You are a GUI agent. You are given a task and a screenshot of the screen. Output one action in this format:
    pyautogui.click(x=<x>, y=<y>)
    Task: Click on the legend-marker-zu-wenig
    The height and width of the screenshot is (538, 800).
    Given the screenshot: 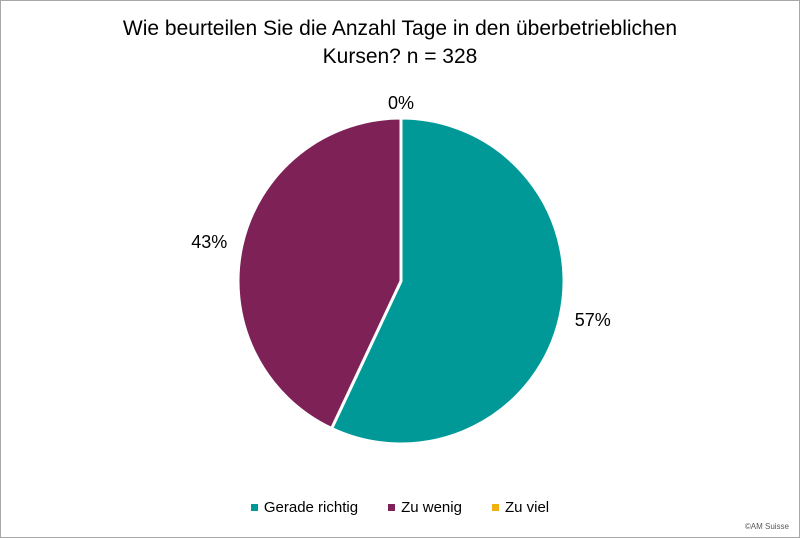 What is the action you would take?
    pyautogui.click(x=392, y=507)
    